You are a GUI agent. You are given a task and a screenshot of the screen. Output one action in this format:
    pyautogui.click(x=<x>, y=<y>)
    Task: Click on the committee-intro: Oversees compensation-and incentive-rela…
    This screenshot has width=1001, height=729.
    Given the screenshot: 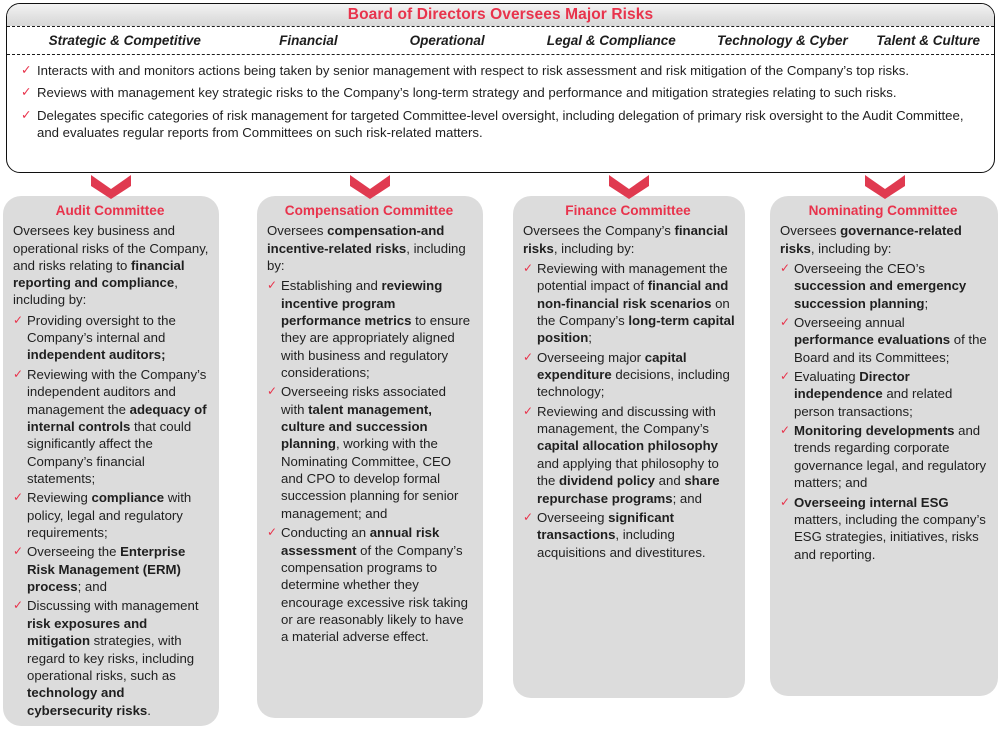 What is the action you would take?
    pyautogui.click(x=366, y=248)
    